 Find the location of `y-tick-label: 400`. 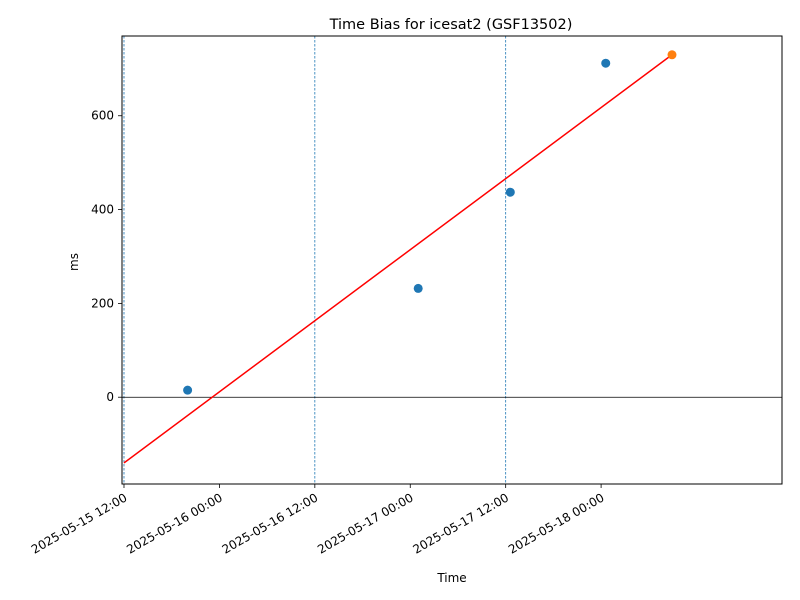

y-tick-label: 400 is located at coordinates (102, 210).